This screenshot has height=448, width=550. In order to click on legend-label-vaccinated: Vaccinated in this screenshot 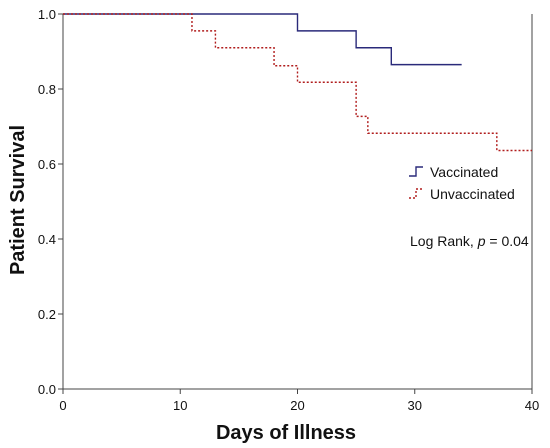, I will do `click(464, 172)`.